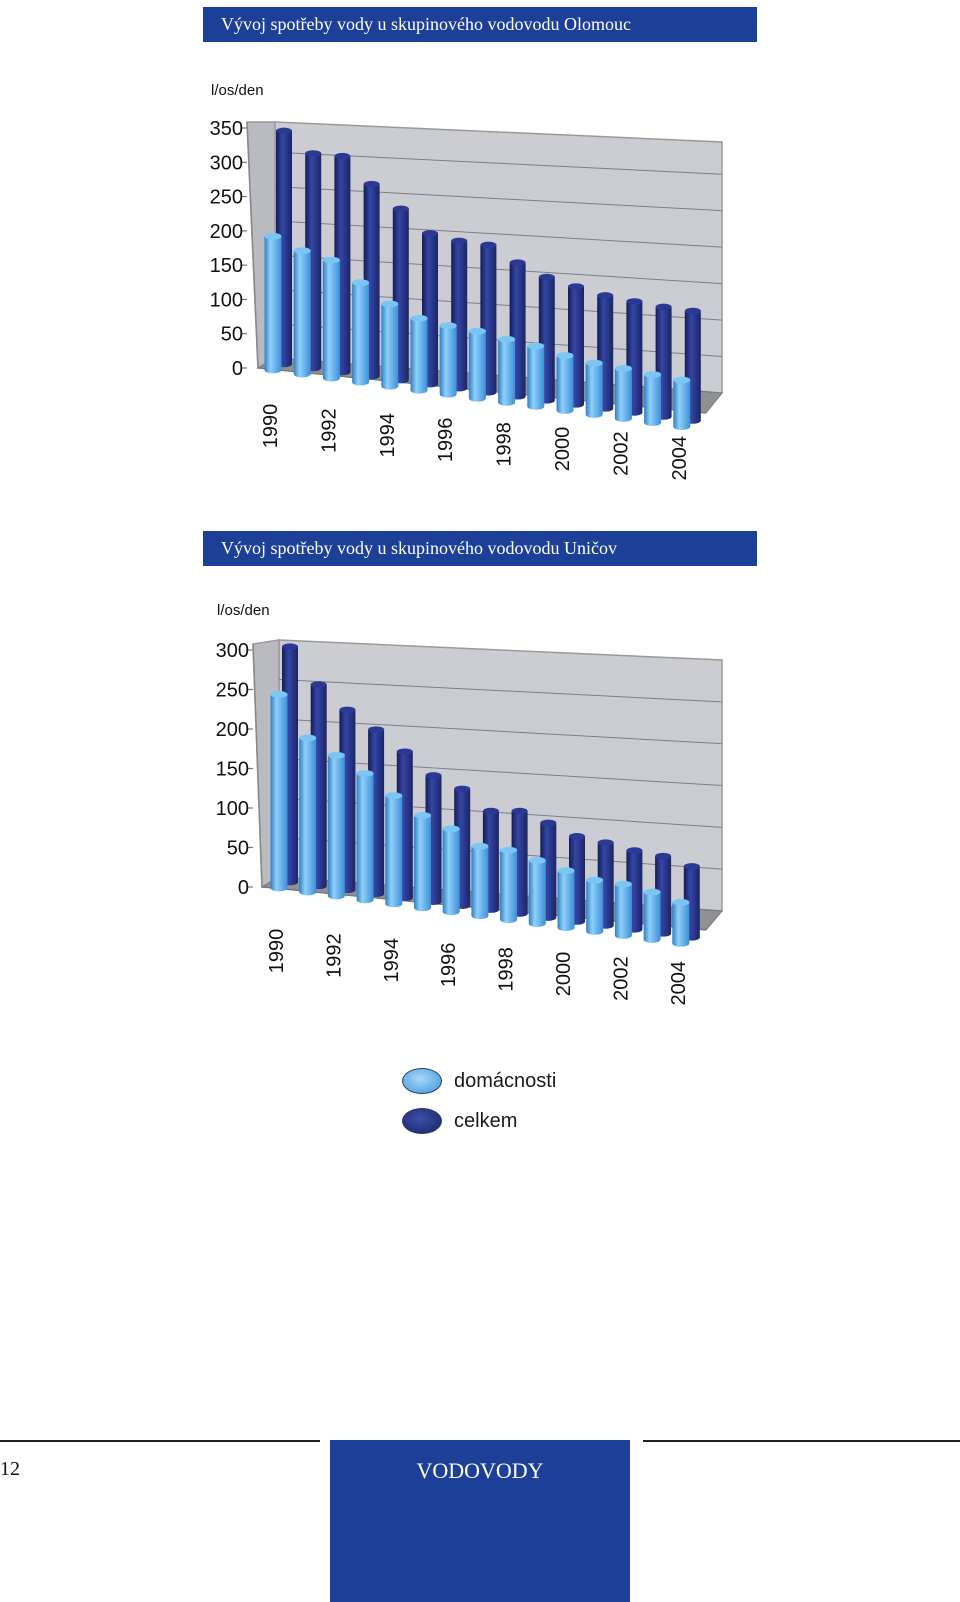  What do you see at coordinates (801, 1441) in the screenshot?
I see `footer-rule-right` at bounding box center [801, 1441].